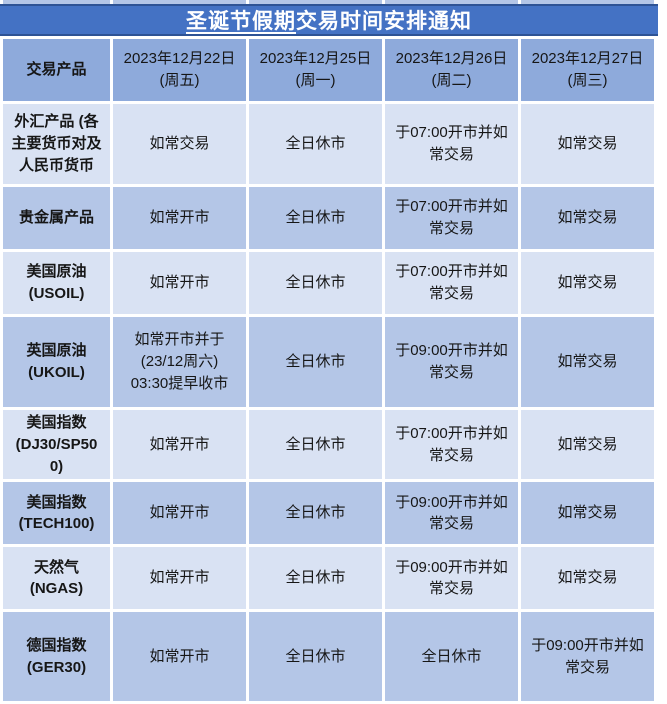 This screenshot has width=667, height=704. I want to click on table-row: 德国指数 (GER30) 如常开市 全日休市 全日休市 于09:00开市并如 常交易, so click(328, 657).